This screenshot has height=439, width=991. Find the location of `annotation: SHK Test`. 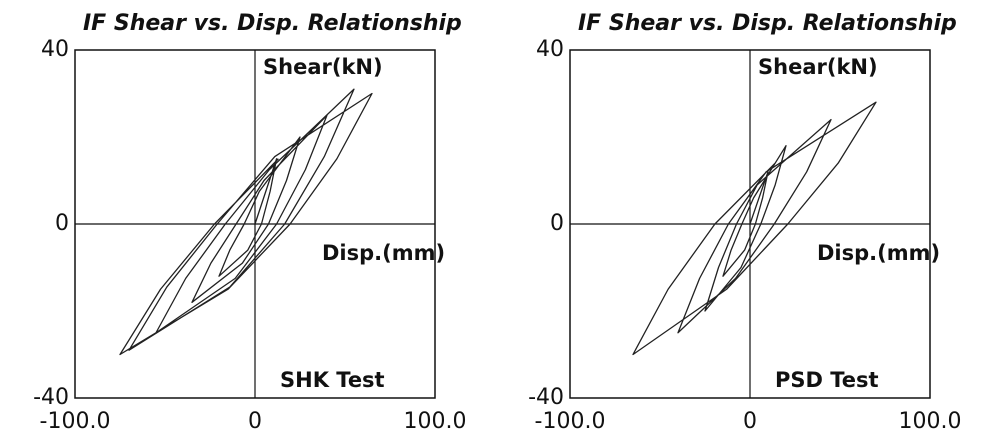

annotation: SHK Test is located at coordinates (332, 380).